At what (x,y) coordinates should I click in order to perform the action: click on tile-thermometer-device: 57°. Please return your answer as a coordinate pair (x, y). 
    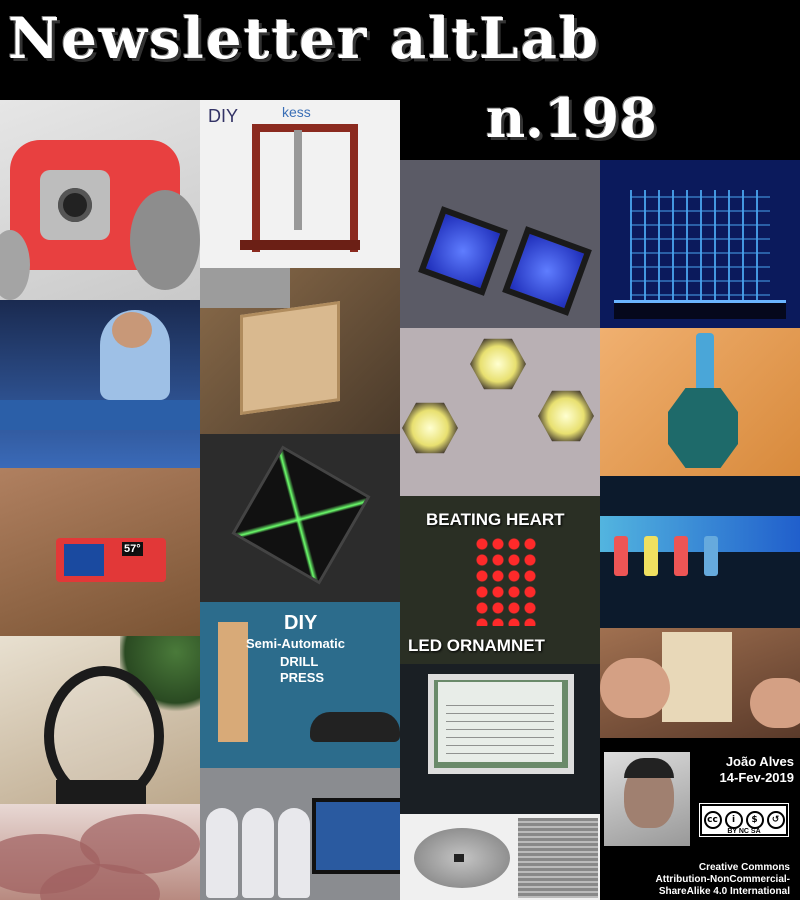
    Looking at the image, I should click on (100, 552).